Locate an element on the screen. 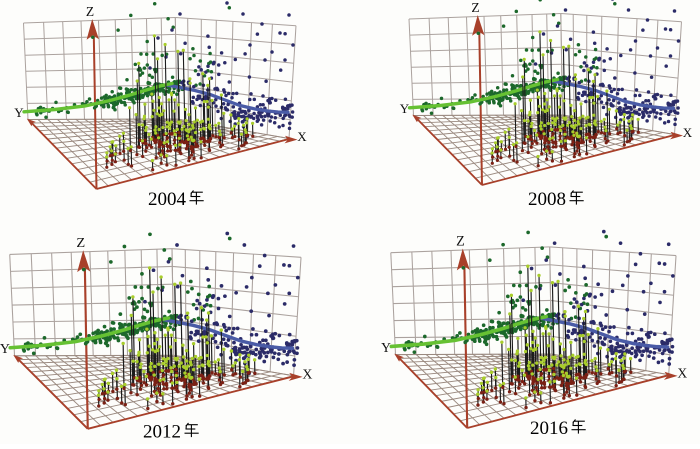 The width and height of the screenshot is (700, 449). svg-text: 2012 is located at coordinates (162, 432).